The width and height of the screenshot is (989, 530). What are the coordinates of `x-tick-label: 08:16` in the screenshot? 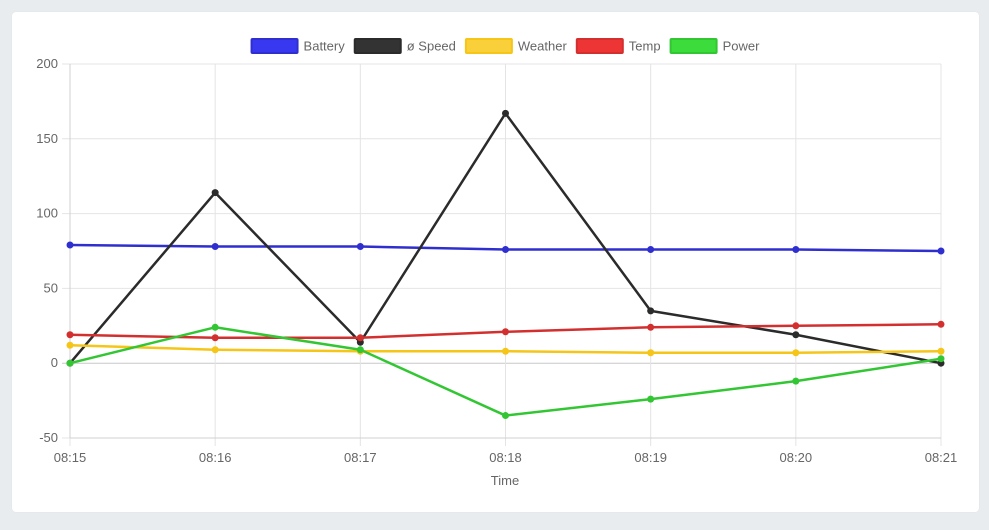 It's located at (215, 457).